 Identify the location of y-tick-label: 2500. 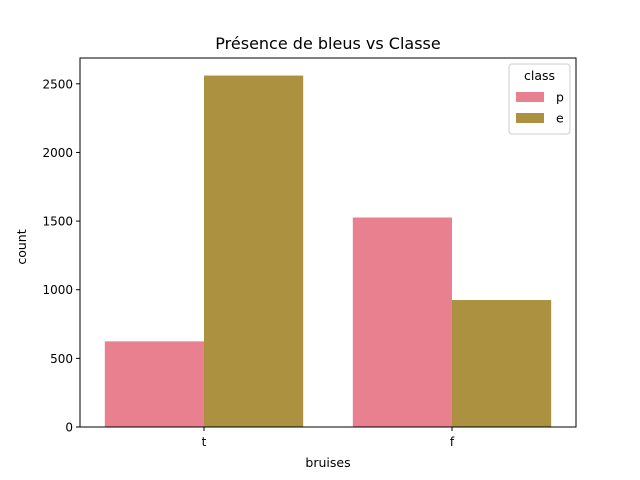
(57, 84).